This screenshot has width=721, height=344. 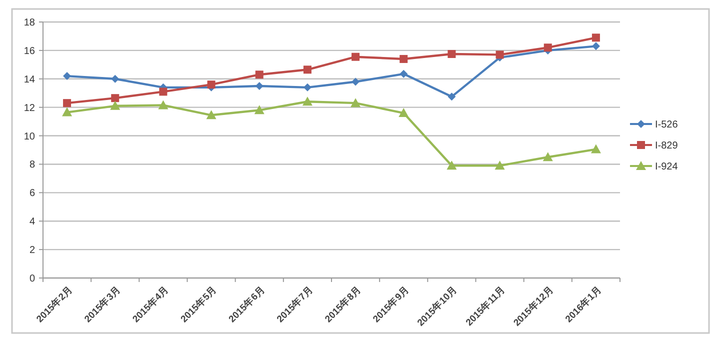 What do you see at coordinates (32, 250) in the screenshot?
I see `y-tick-label: 2` at bounding box center [32, 250].